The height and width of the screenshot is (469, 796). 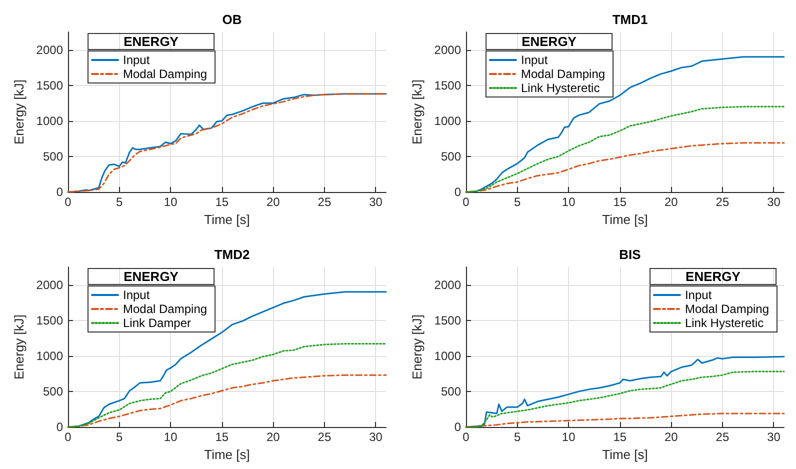 I want to click on chart-title: OB, so click(x=232, y=19).